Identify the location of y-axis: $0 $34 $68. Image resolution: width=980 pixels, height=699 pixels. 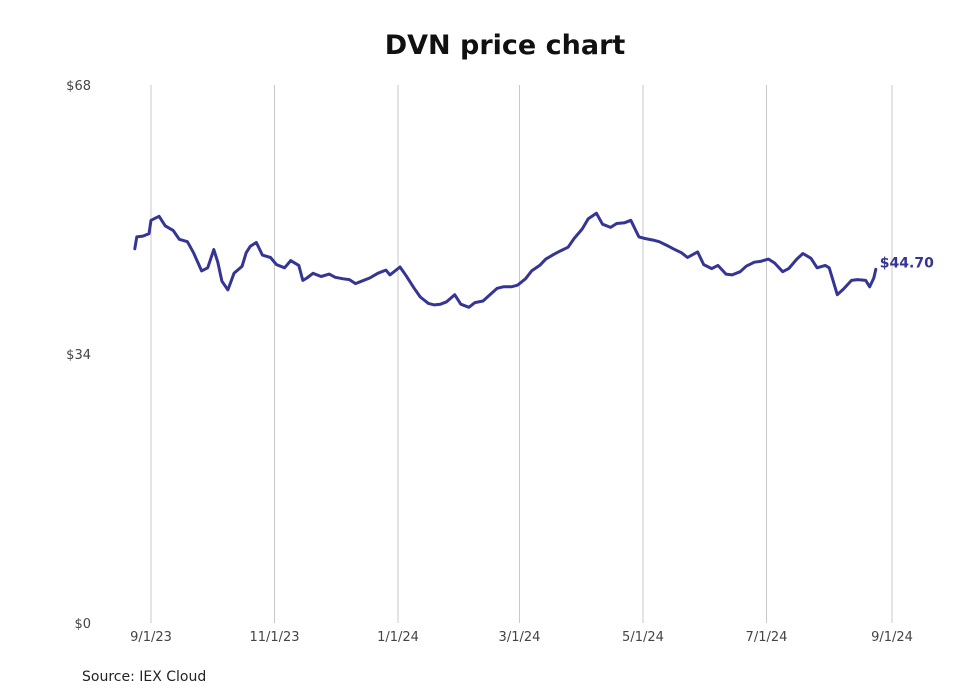
(78, 355).